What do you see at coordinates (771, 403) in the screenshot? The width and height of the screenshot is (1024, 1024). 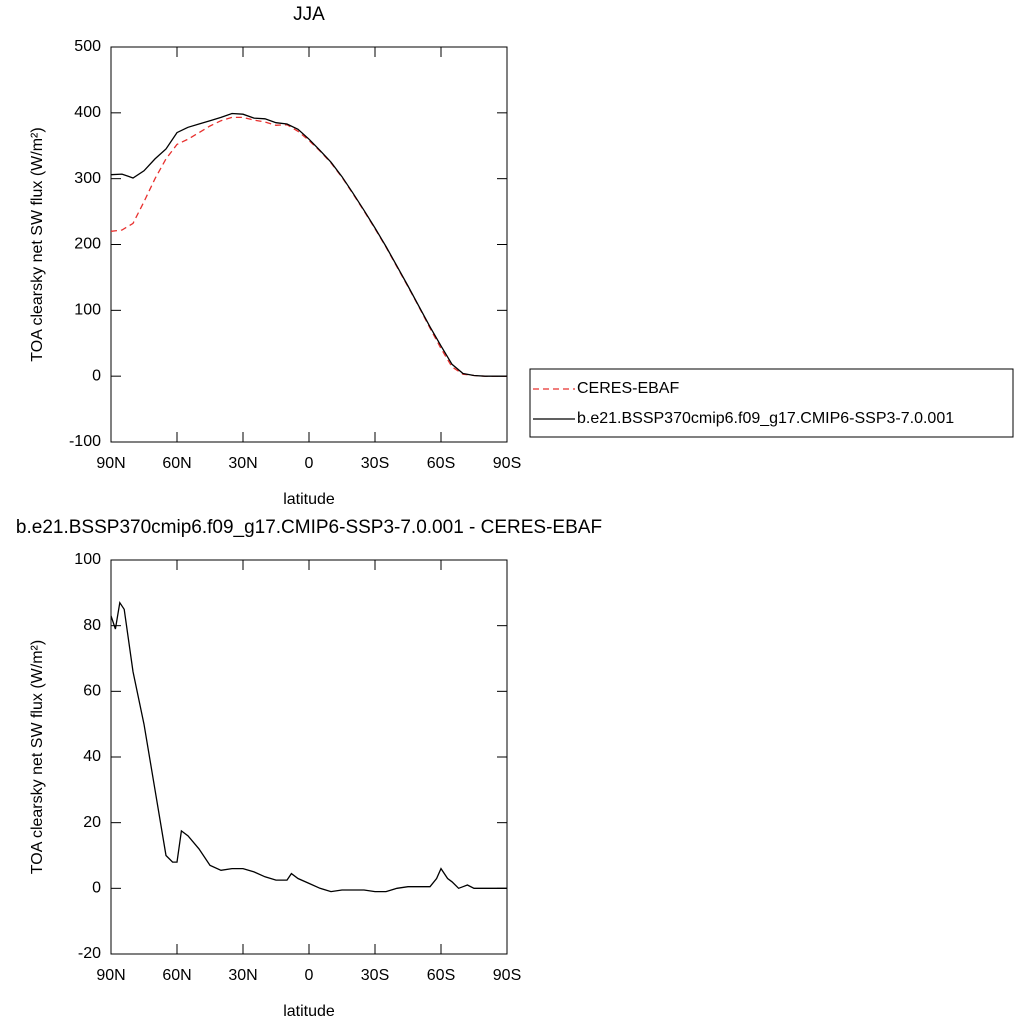 I see `legend-box` at bounding box center [771, 403].